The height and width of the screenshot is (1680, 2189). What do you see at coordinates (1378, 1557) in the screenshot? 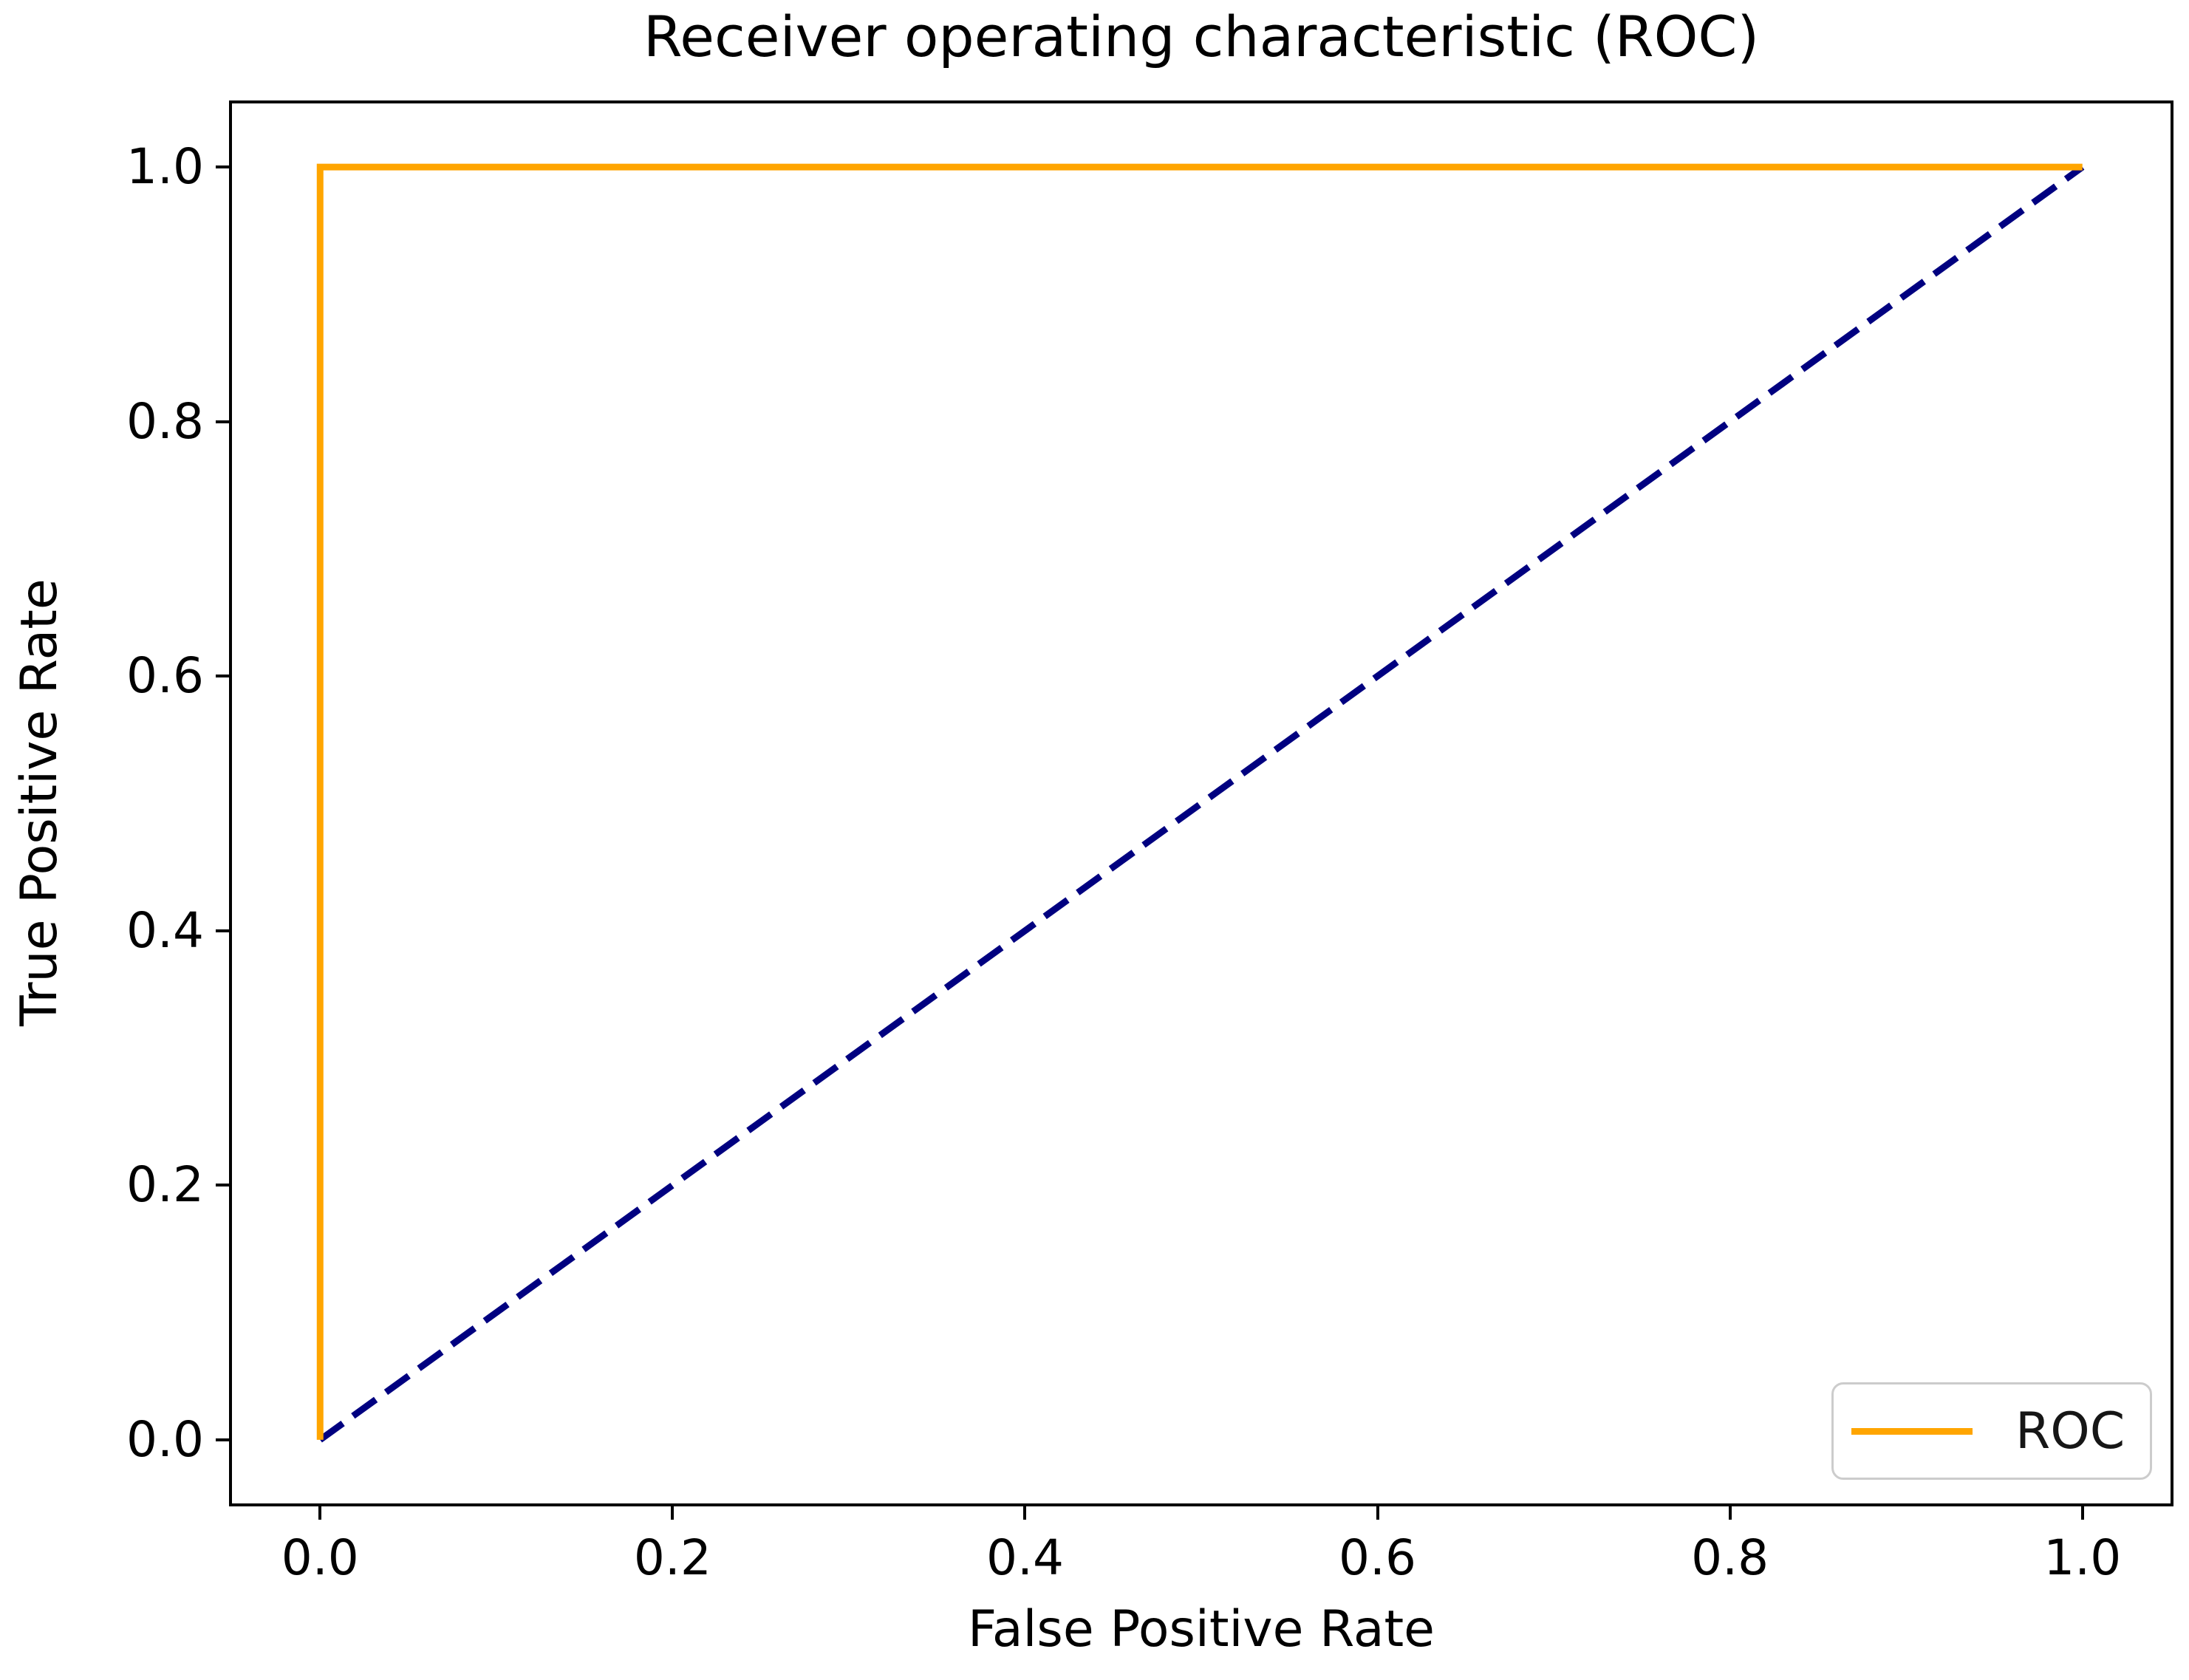
I see `x-tick-label: 0.6` at bounding box center [1378, 1557].